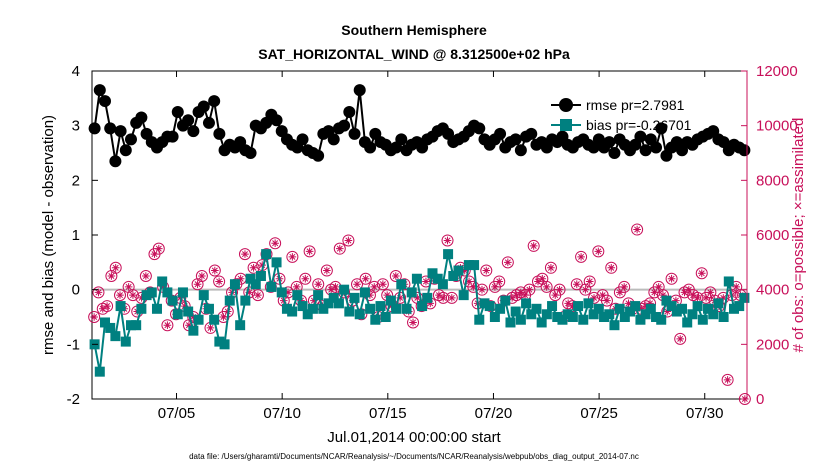  What do you see at coordinates (76, 235) in the screenshot?
I see `left-y-tick-label: 1` at bounding box center [76, 235].